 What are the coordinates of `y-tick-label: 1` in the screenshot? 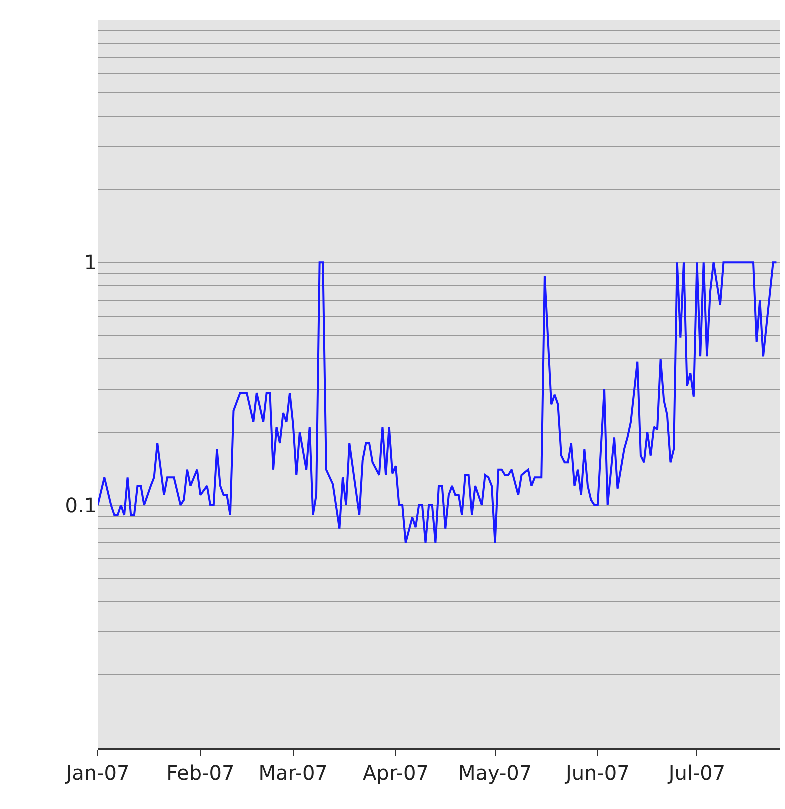 It's located at (90, 262).